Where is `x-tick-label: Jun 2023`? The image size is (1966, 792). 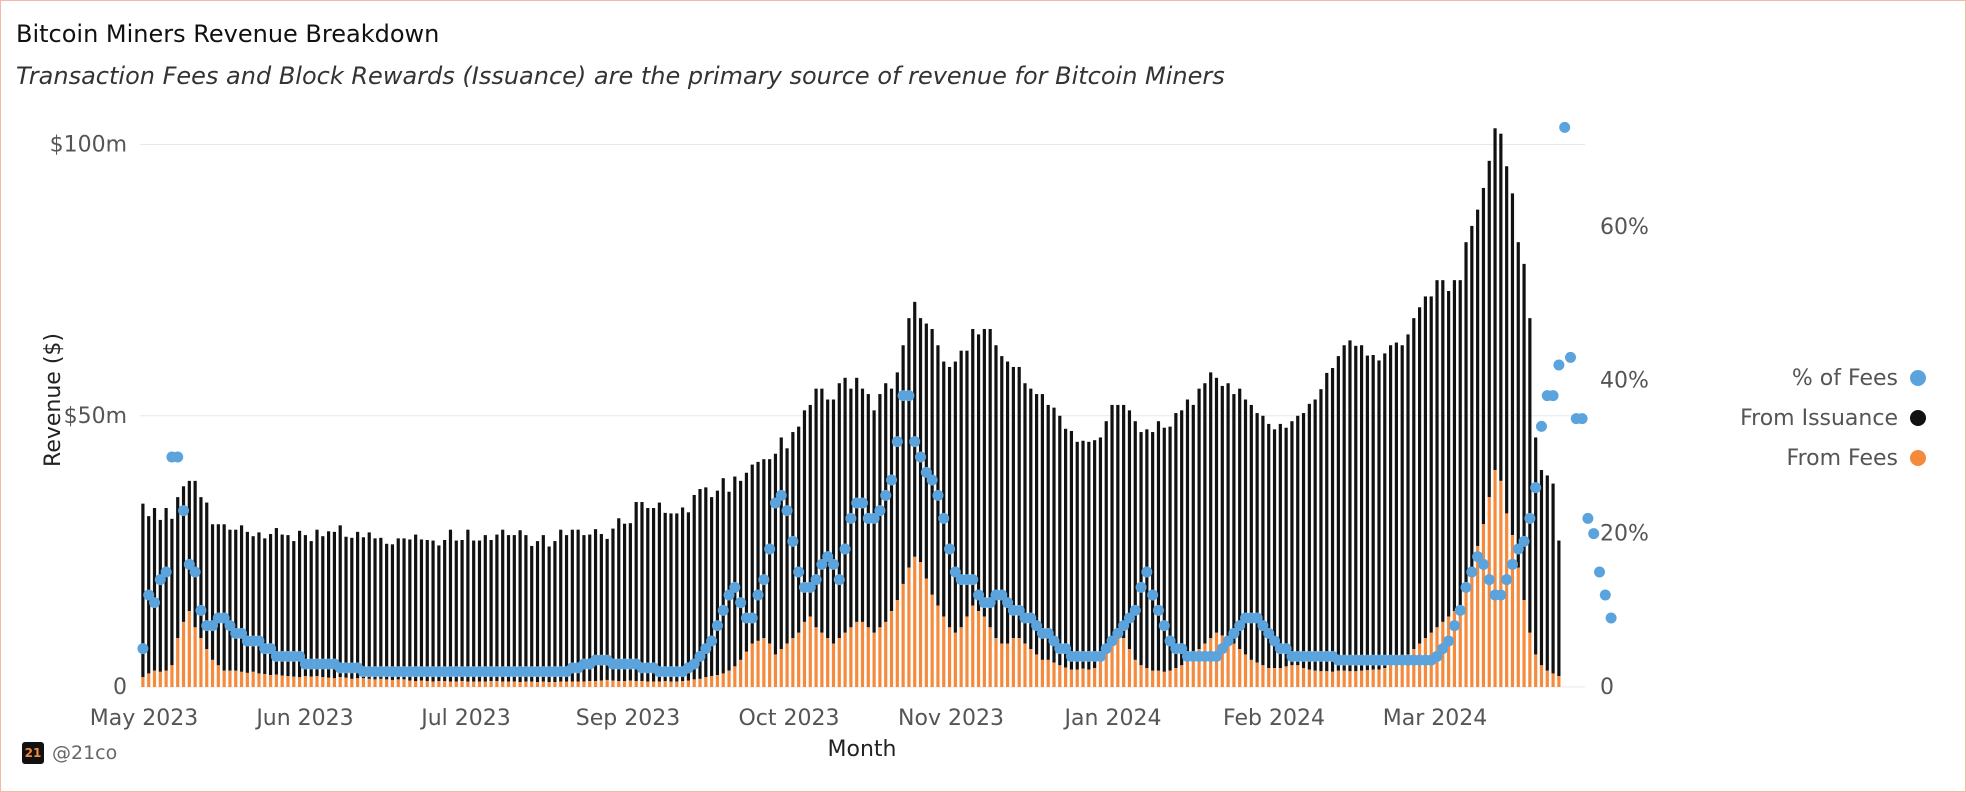 x-tick-label: Jun 2023 is located at coordinates (303, 718).